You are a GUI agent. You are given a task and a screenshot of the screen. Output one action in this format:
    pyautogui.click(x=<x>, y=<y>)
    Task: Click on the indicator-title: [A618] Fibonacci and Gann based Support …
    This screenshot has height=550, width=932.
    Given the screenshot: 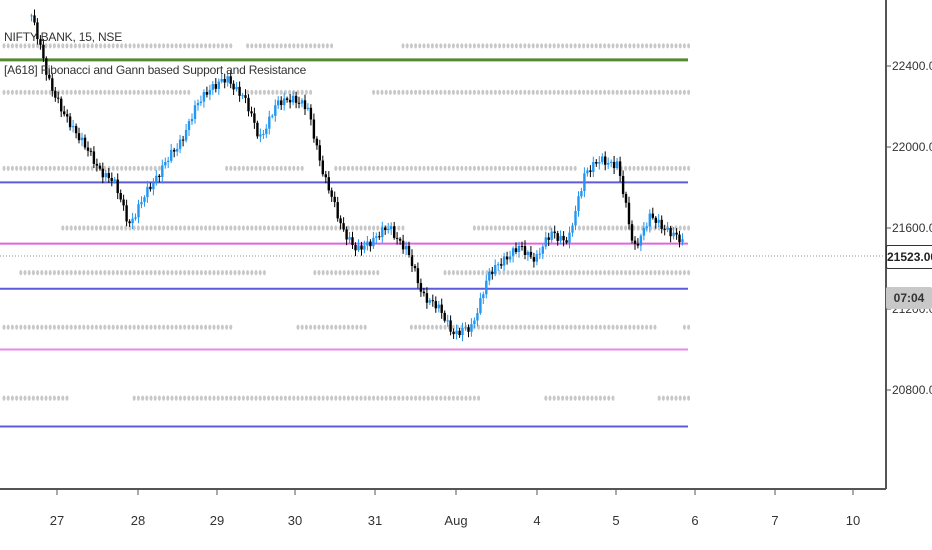 What is the action you would take?
    pyautogui.click(x=155, y=70)
    